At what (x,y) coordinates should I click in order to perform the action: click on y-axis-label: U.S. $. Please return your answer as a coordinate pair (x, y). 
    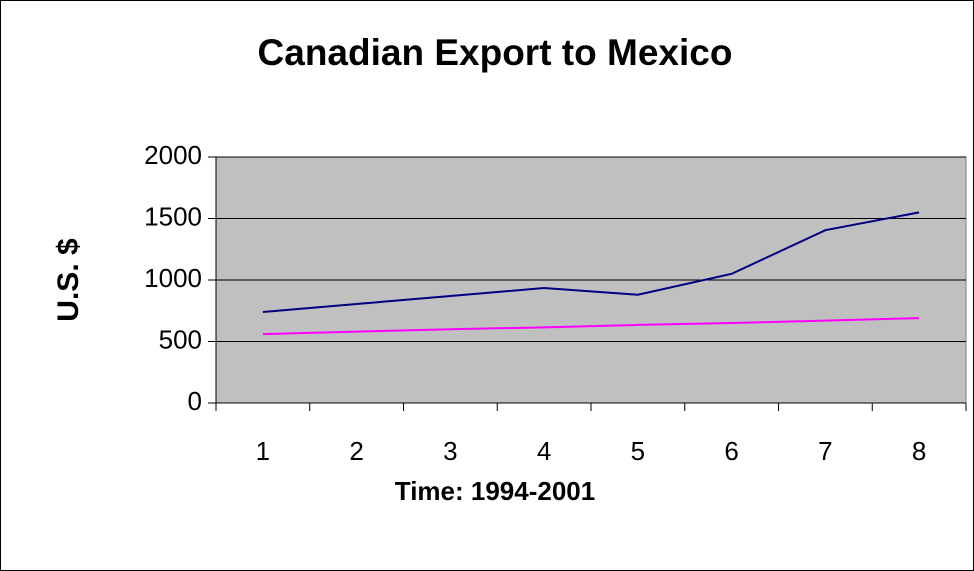
    Looking at the image, I should click on (68, 280).